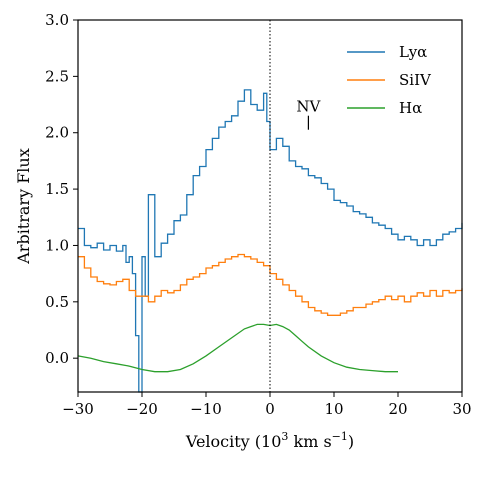 The height and width of the screenshot is (477, 485). What do you see at coordinates (57, 133) in the screenshot?
I see `y-tick-label: 2.0` at bounding box center [57, 133].